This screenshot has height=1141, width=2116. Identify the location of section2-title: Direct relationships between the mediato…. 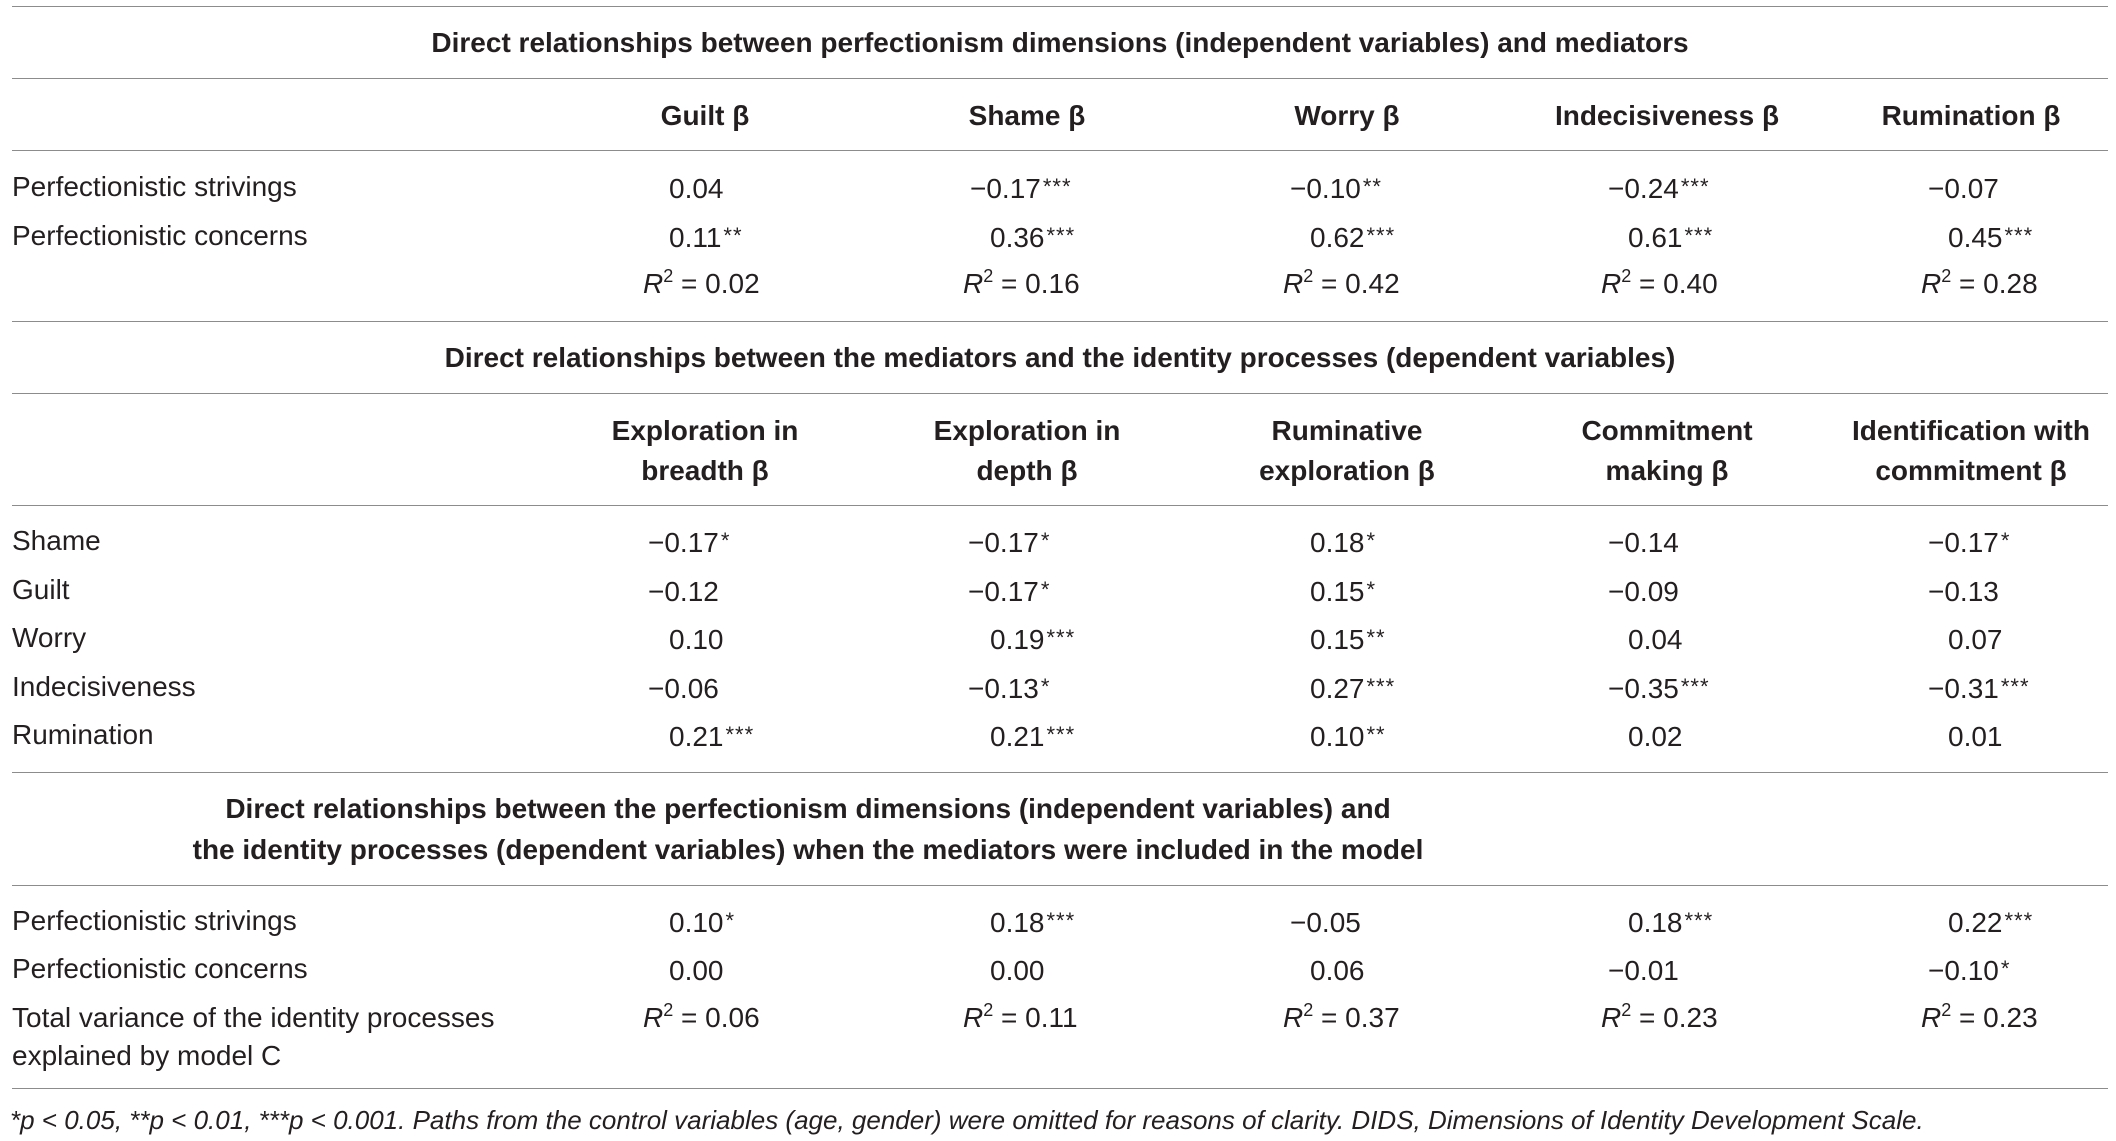
(1060, 357).